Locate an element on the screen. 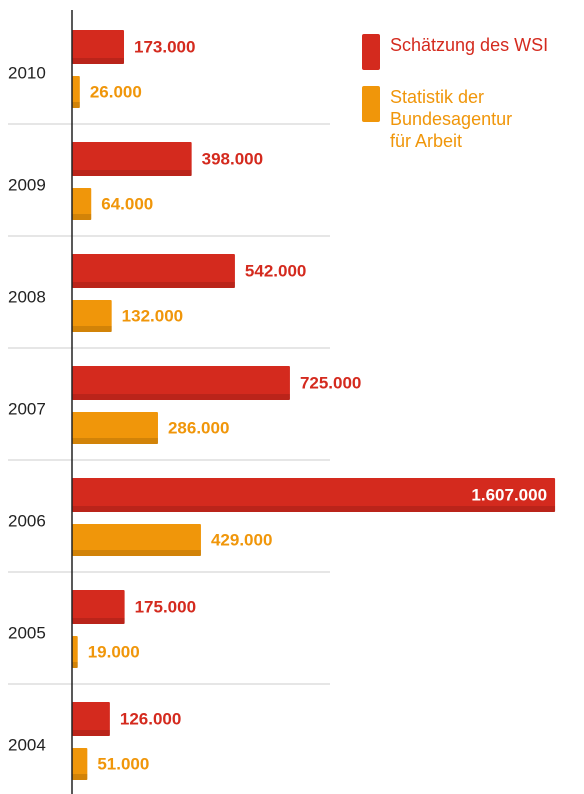  legend-item: Statistik der Bundesagentur für Arbeit is located at coordinates (441, 119).